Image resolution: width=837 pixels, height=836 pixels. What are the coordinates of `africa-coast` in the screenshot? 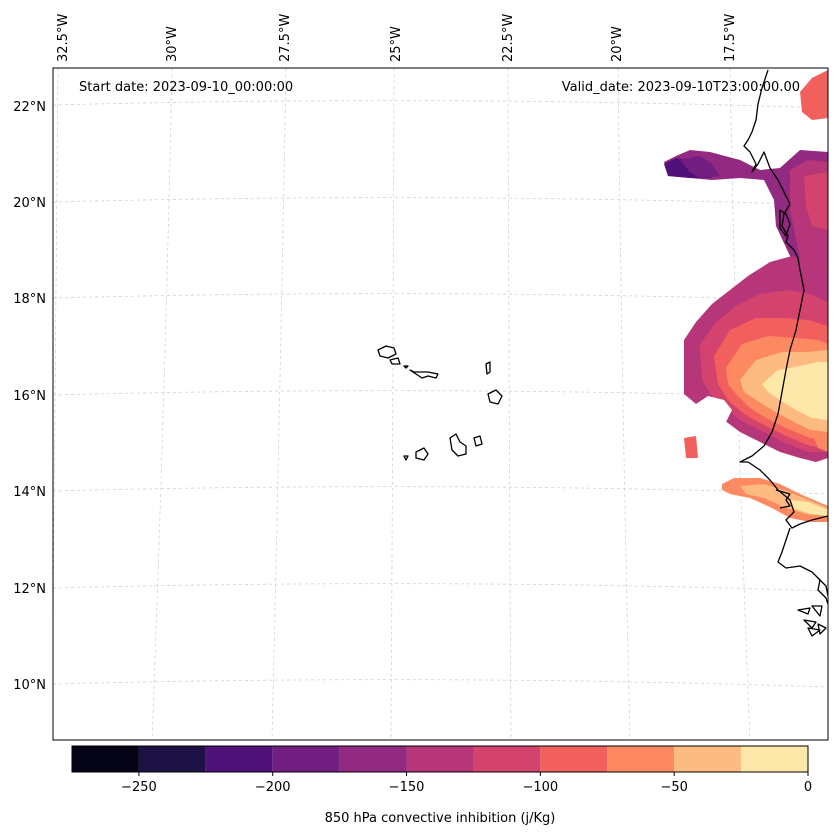 It's located at (783, 299).